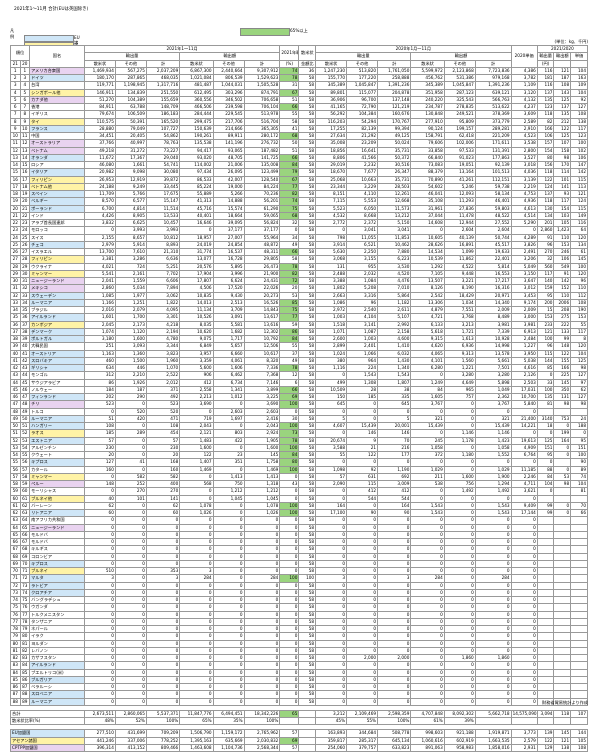 This screenshot has height=752, width=600. Describe the element at coordinates (562, 397) in the screenshot. I see `change-2021-2020: 131` at that location.